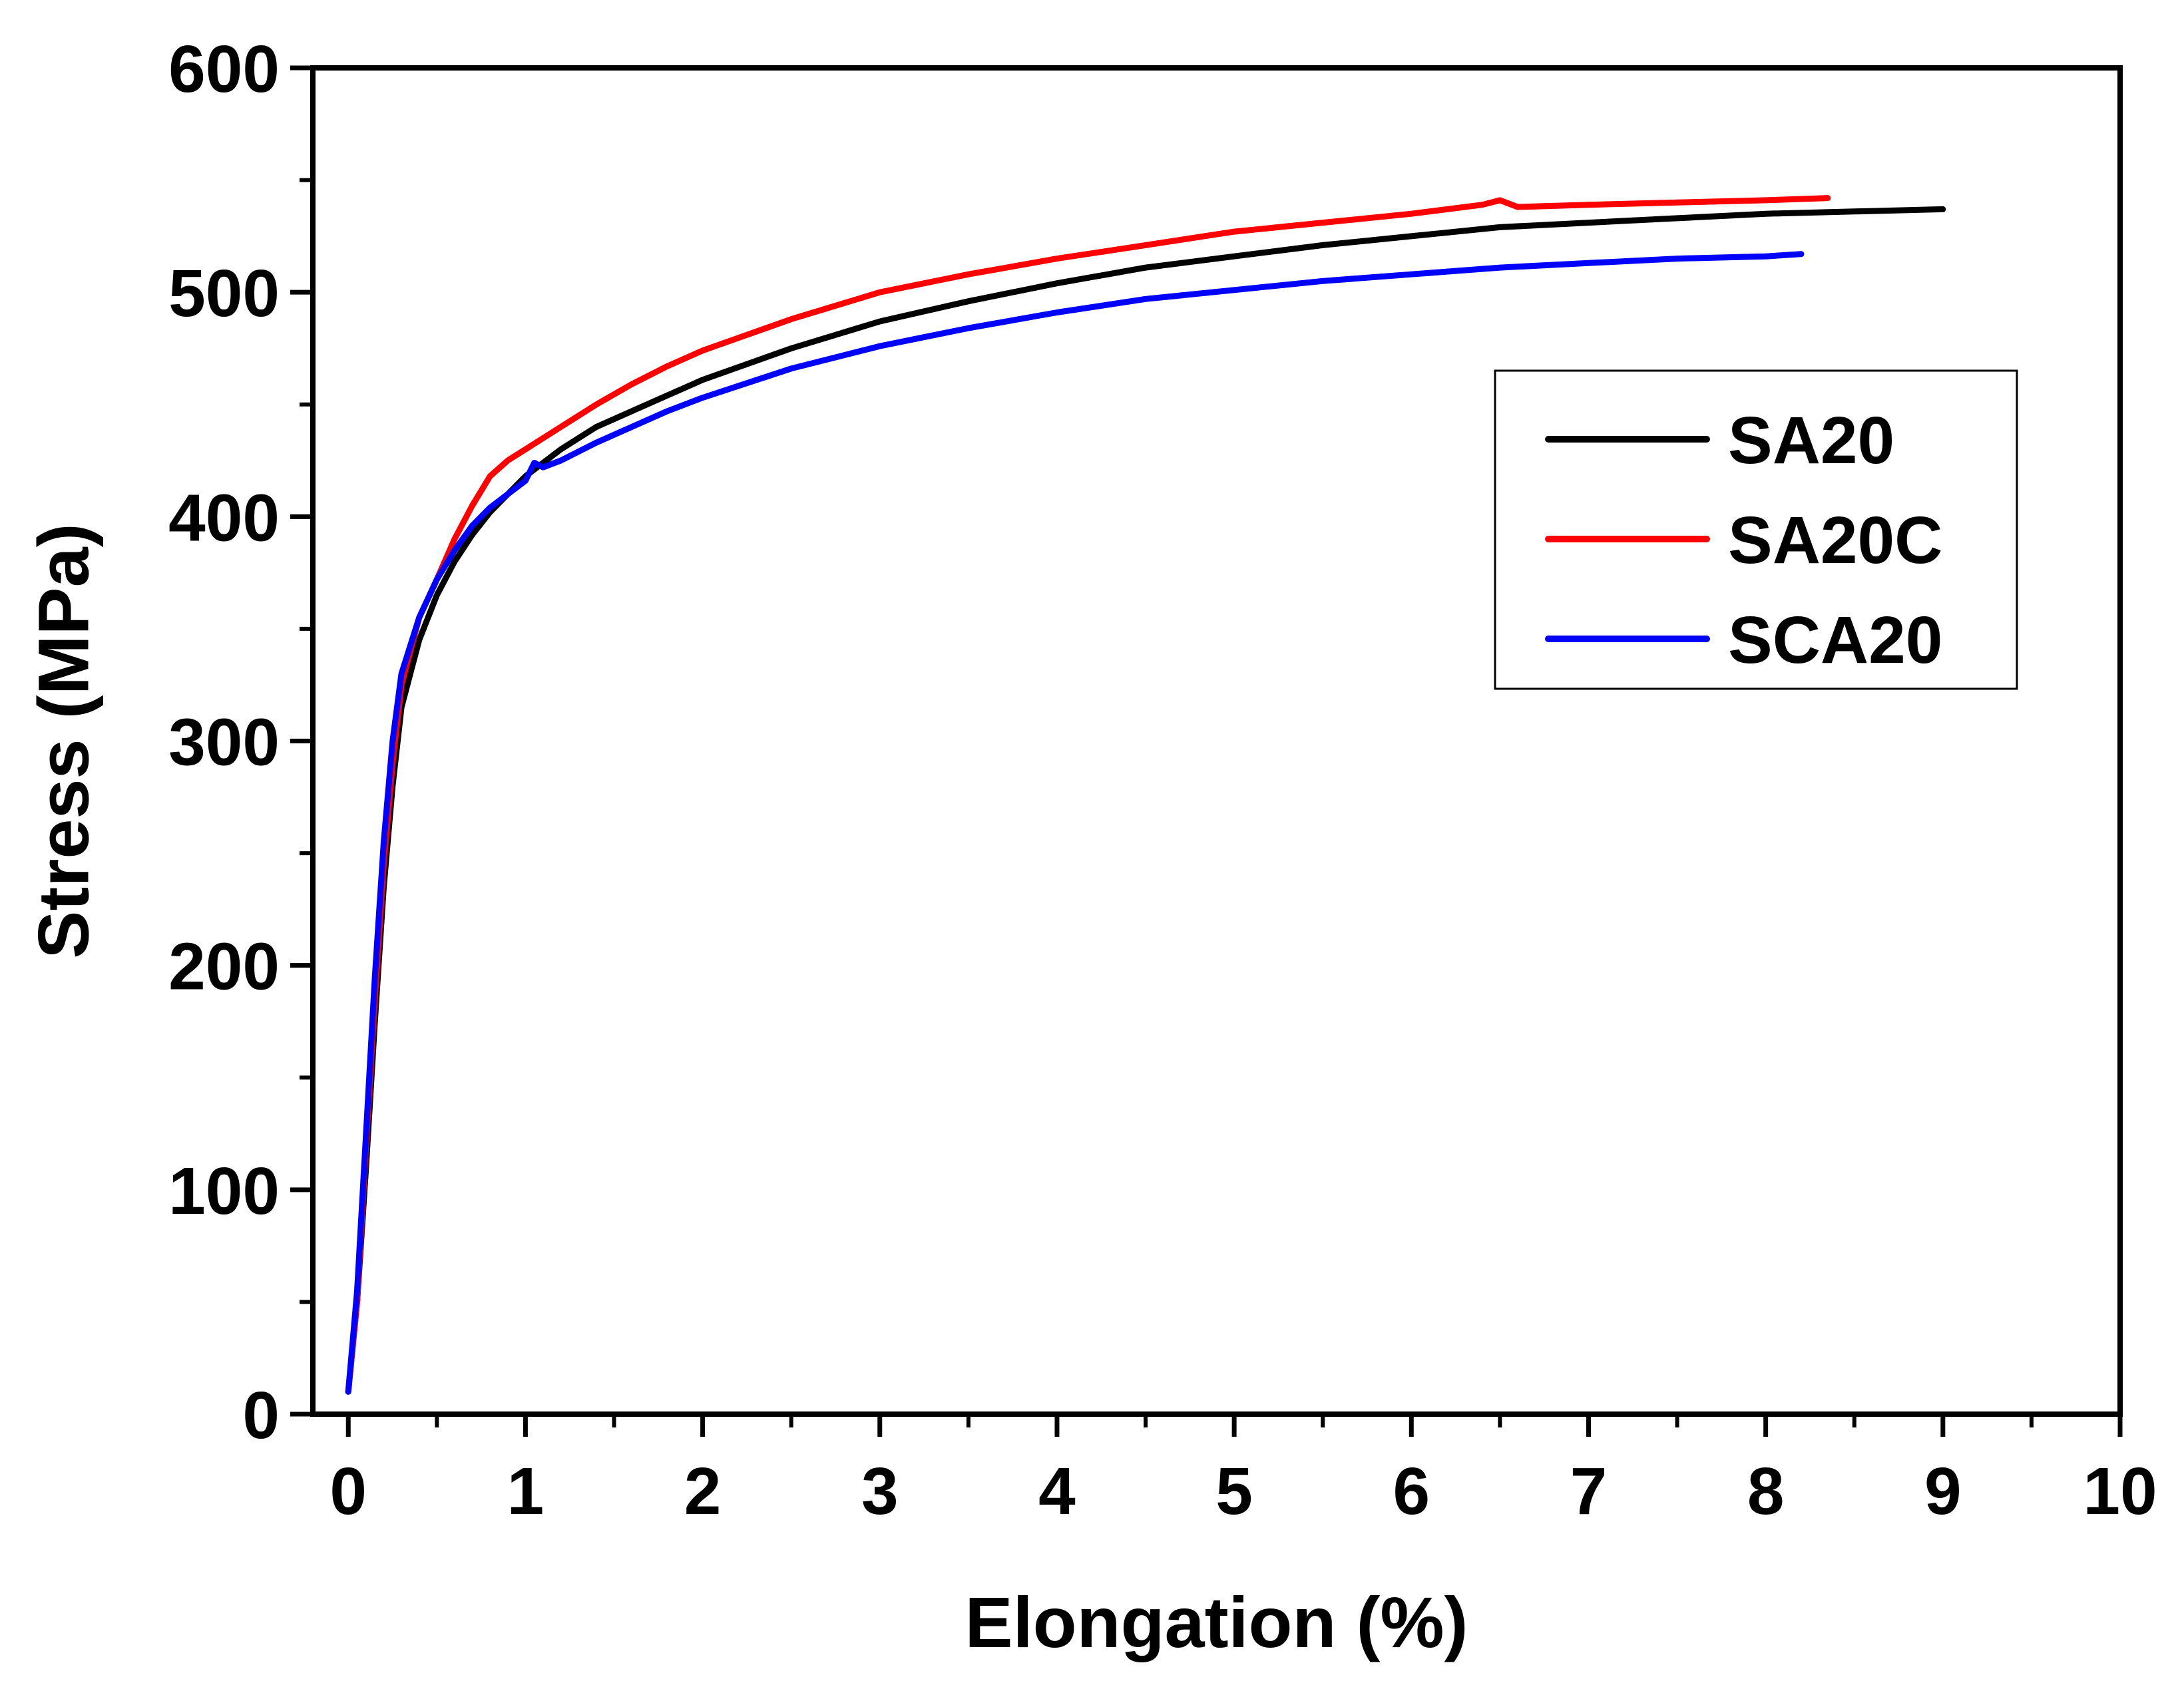 The height and width of the screenshot is (1685, 2184). What do you see at coordinates (526, 1492) in the screenshot?
I see `x-tick-label: 1` at bounding box center [526, 1492].